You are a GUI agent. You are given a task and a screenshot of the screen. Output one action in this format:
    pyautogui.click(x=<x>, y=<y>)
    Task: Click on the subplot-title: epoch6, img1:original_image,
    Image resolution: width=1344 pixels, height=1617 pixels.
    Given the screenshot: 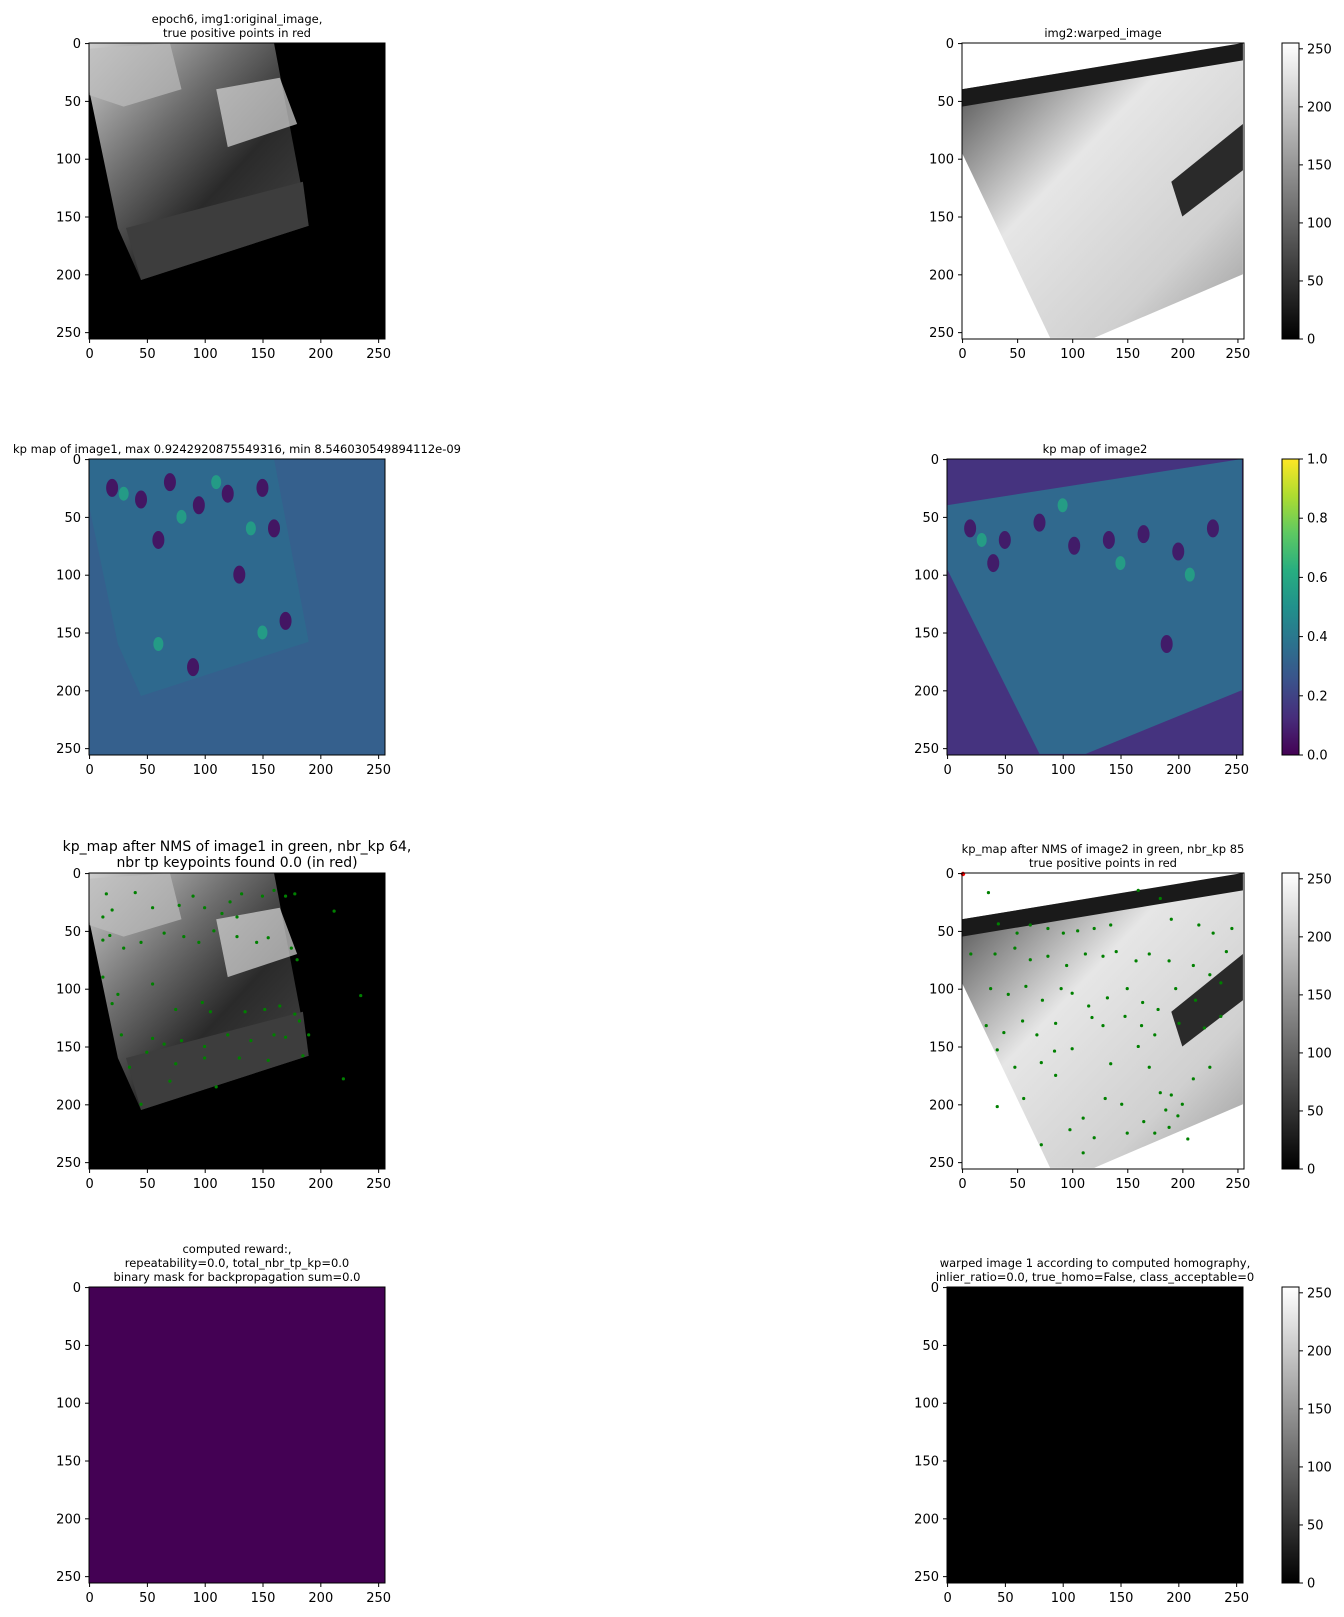 What is the action you would take?
    pyautogui.click(x=237, y=19)
    